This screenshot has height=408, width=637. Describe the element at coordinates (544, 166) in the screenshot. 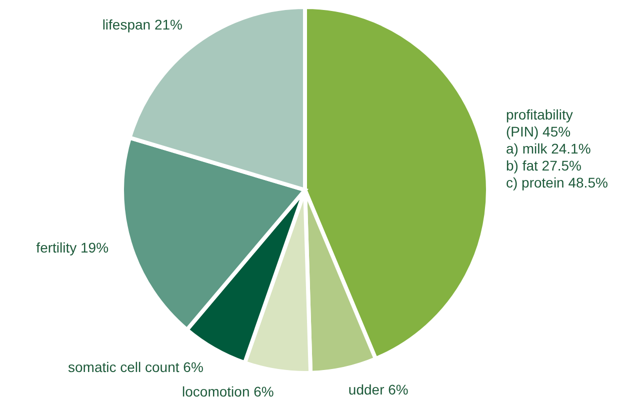

I see `text: b) fat 27.5%` at that location.